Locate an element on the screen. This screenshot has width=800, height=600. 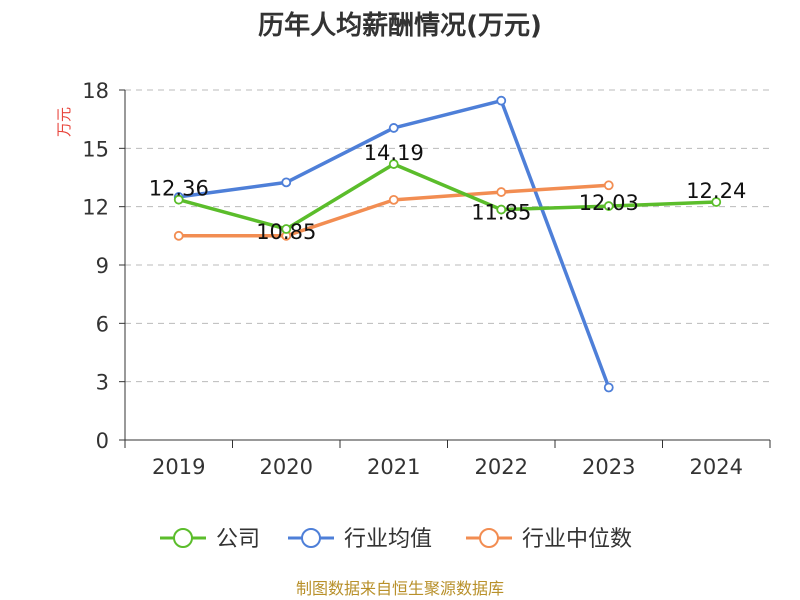
legend-label-0: 公司 is located at coordinates (238, 539).